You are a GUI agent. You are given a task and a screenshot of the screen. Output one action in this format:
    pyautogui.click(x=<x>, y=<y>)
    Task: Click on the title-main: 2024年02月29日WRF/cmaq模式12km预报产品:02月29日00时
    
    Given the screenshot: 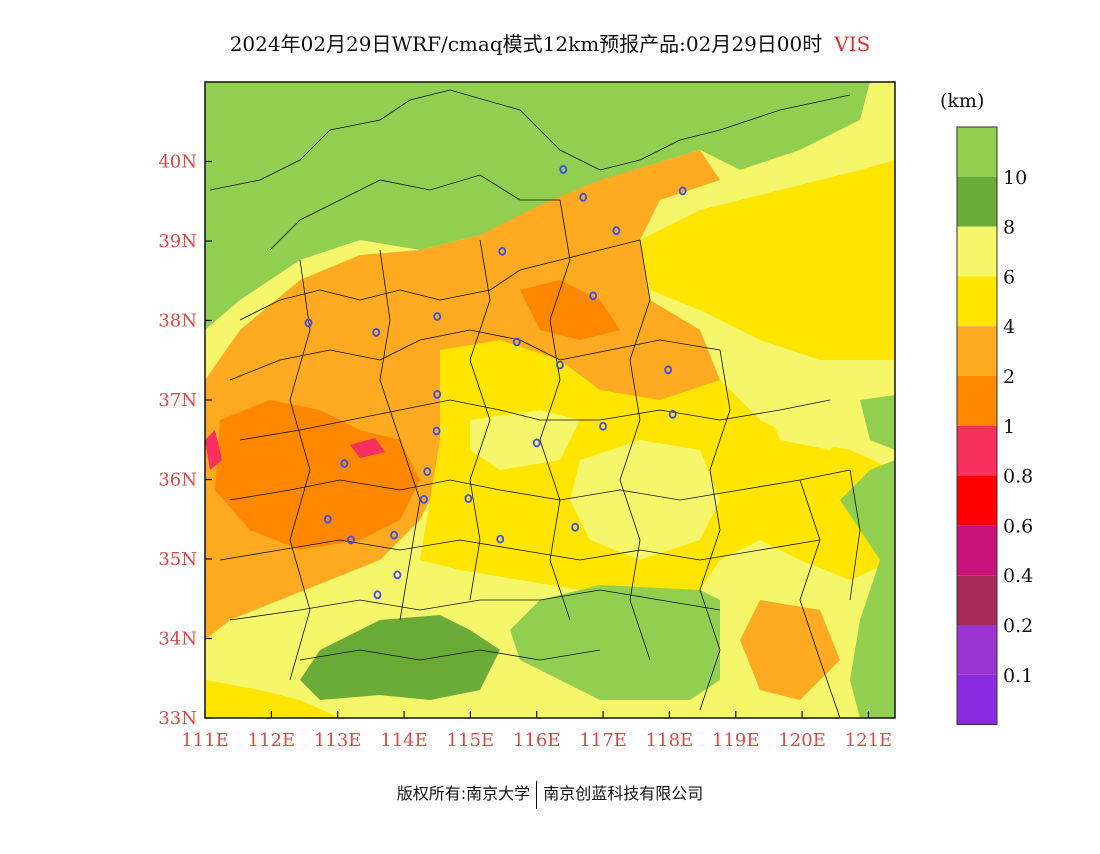 What is the action you would take?
    pyautogui.click(x=526, y=44)
    